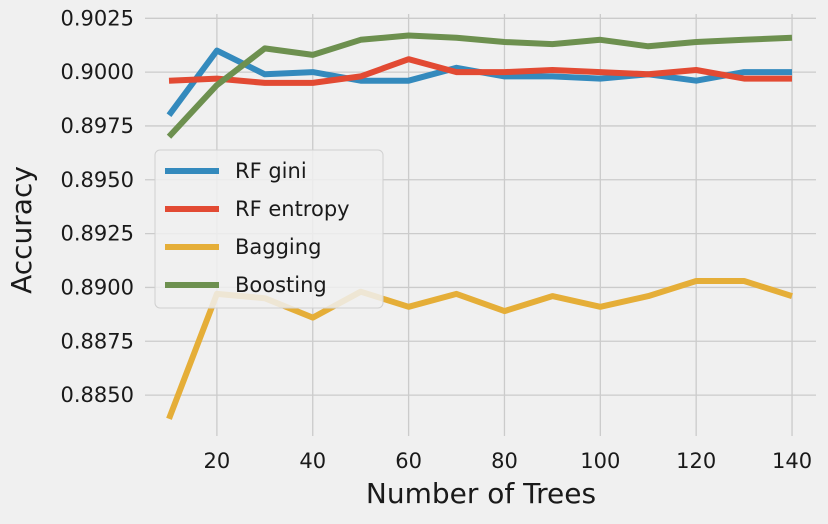 The height and width of the screenshot is (524, 828). I want to click on y-tick-label: 0.8950, so click(97, 180).